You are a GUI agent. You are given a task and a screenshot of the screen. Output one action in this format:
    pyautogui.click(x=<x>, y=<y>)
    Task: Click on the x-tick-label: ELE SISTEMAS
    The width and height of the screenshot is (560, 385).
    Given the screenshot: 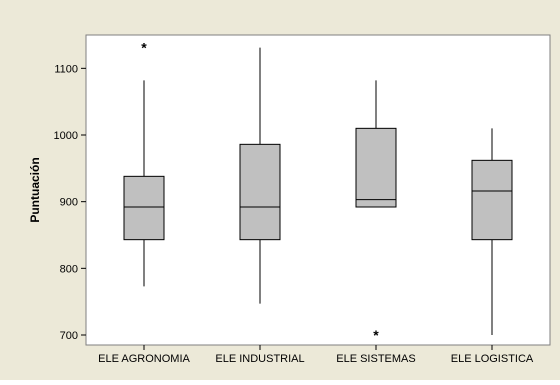 What is the action you would take?
    pyautogui.click(x=375, y=359)
    